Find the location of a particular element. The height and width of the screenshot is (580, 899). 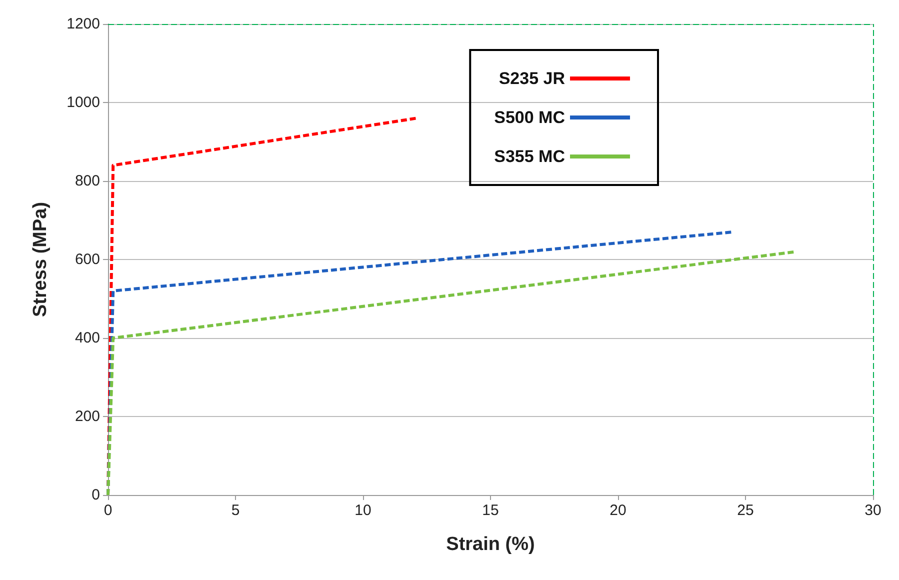

y-tick-label: 1200 is located at coordinates (83, 24).